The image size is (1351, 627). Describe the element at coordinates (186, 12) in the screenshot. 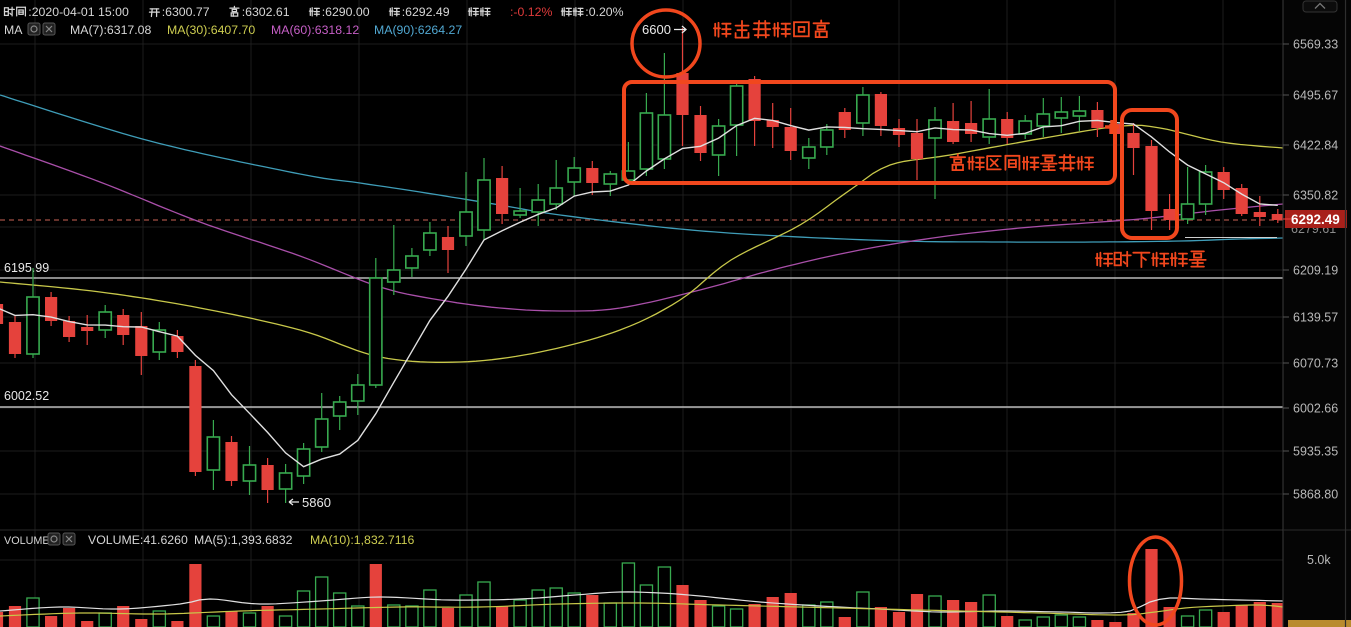

I see `svg-text: :6300.77` at that location.